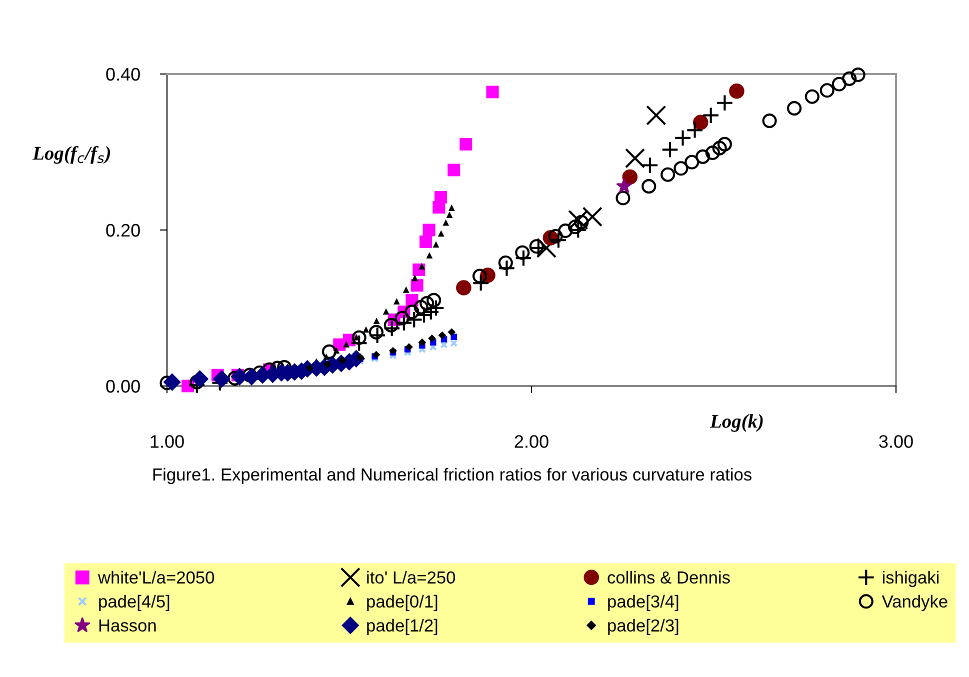  I want to click on y-axis-title: Log(f$_{c}$/f$_{s}$), so click(71, 155).